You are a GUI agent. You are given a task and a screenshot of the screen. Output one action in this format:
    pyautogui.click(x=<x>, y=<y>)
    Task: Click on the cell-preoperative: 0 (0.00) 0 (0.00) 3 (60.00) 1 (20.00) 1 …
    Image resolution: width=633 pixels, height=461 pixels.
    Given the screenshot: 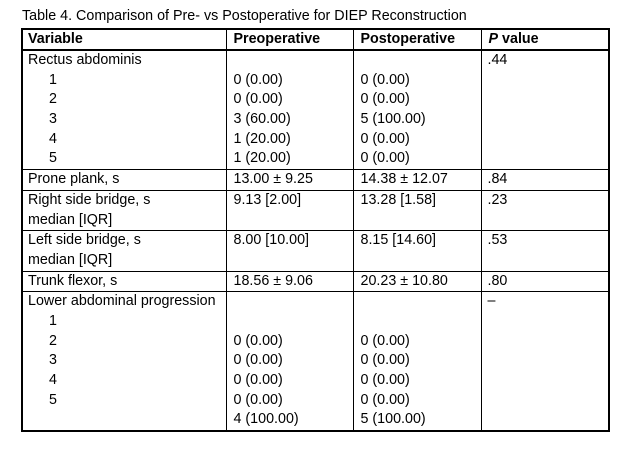 What is the action you would take?
    pyautogui.click(x=289, y=110)
    